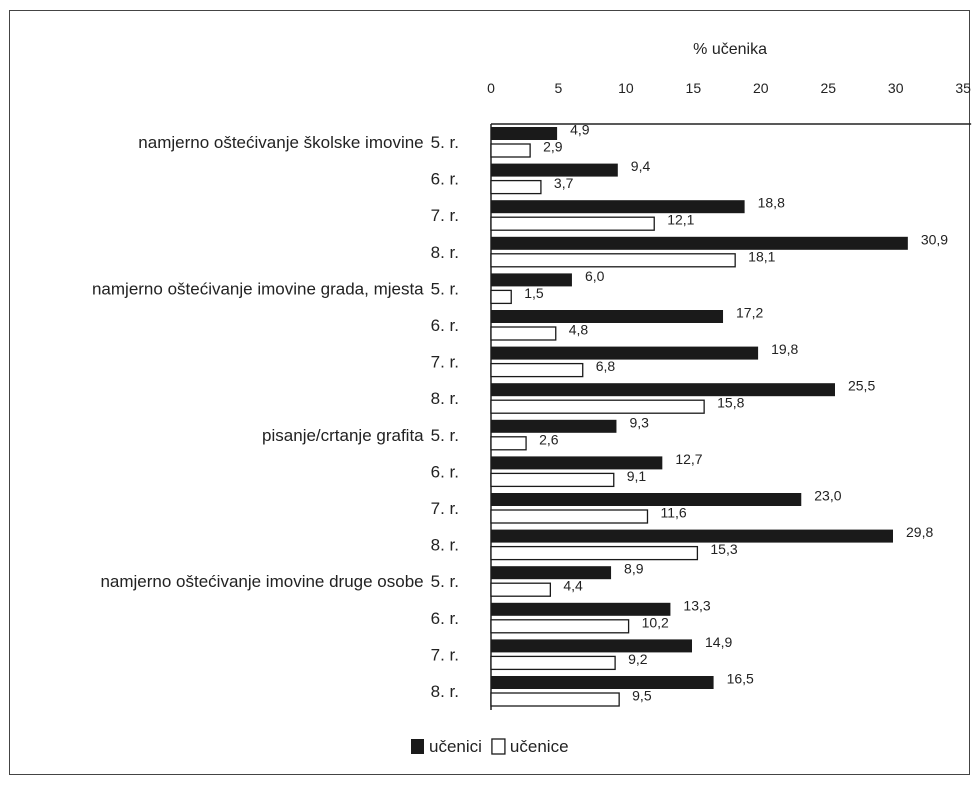 The image size is (979, 785). Describe the element at coordinates (694, 88) in the screenshot. I see `x-tick-label: 15` at that location.